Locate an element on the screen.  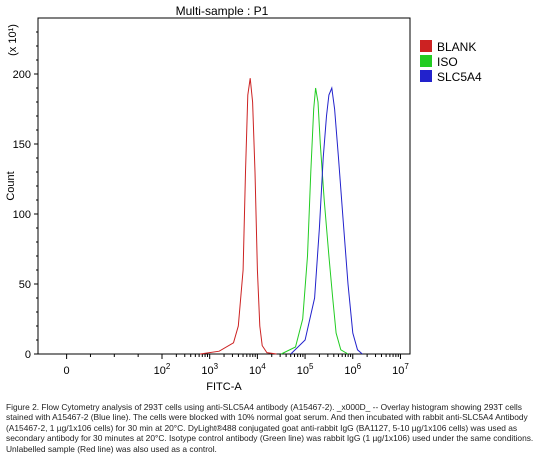
x-tick-label: 10⁴ is located at coordinates (257, 369).